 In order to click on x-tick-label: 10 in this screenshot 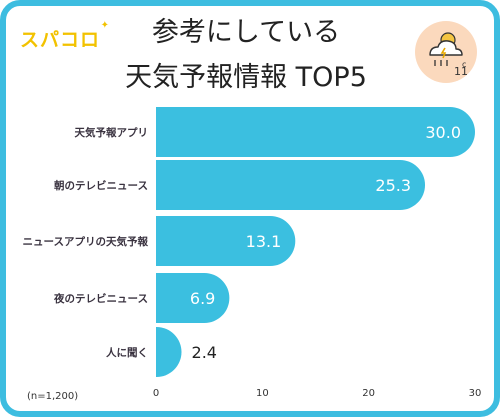, I will do `click(262, 393)`.